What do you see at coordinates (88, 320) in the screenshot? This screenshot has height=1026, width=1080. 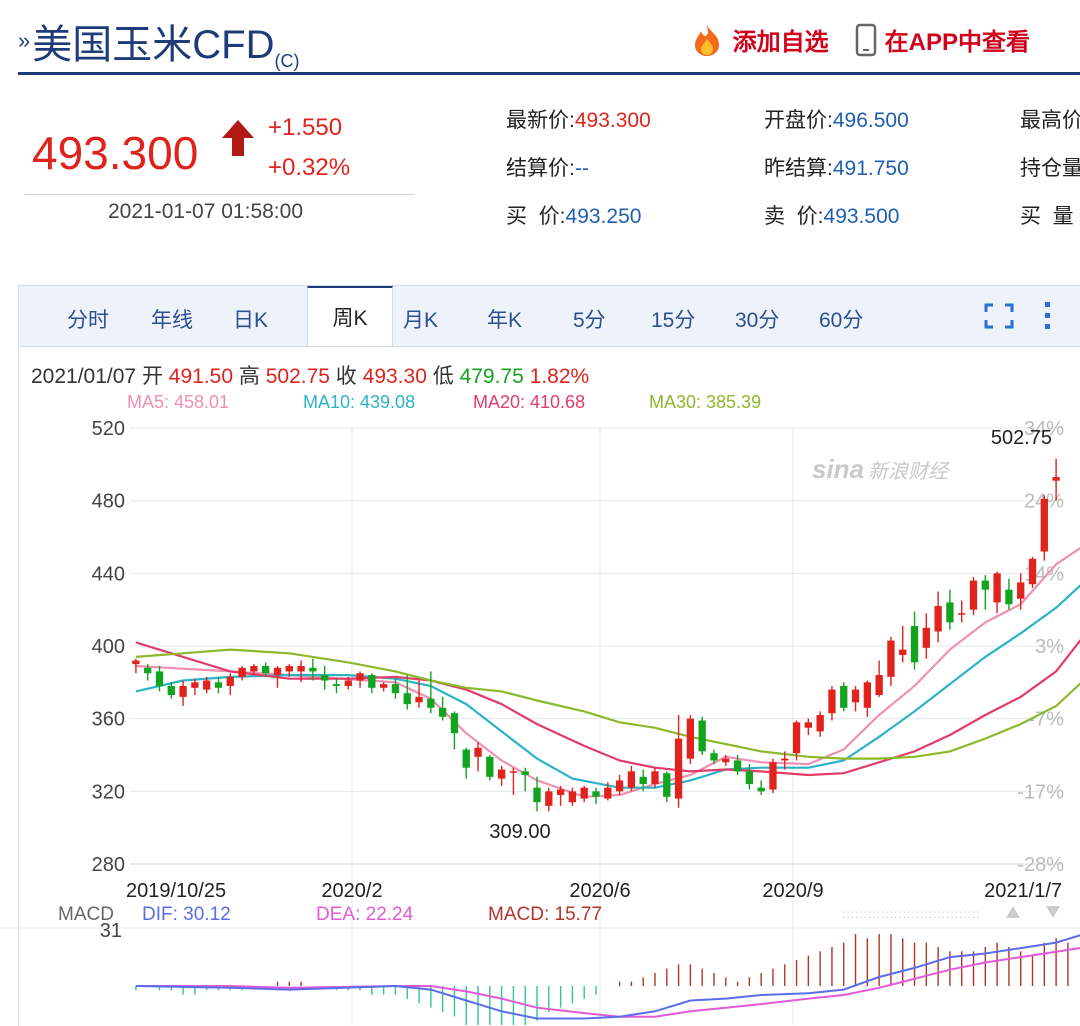 I see `tab-period: 分时` at bounding box center [88, 320].